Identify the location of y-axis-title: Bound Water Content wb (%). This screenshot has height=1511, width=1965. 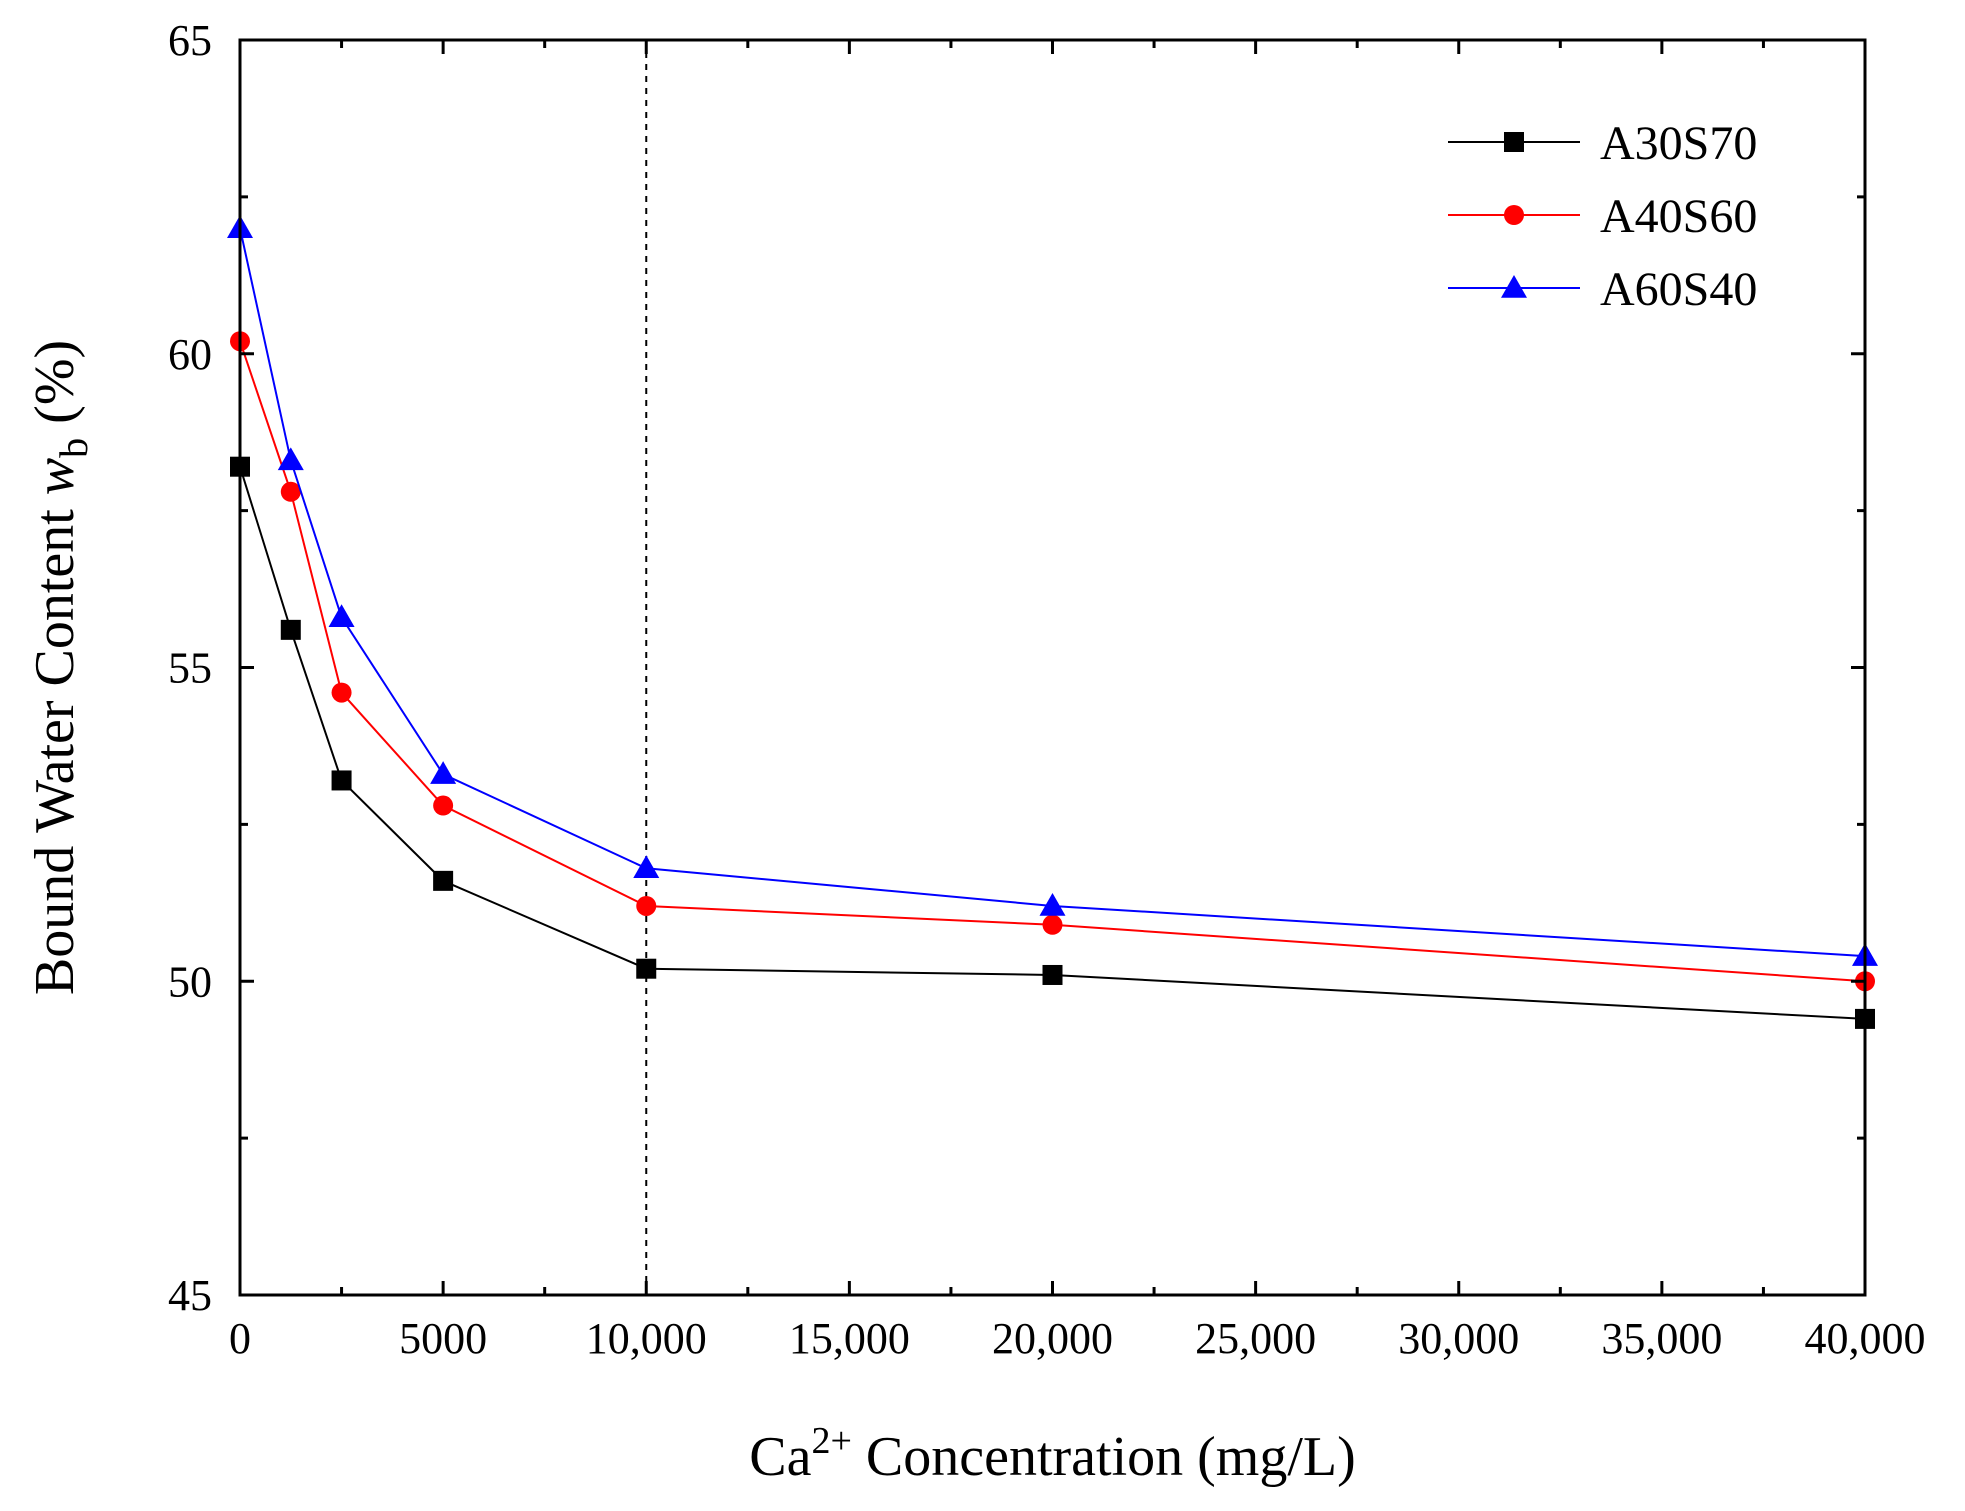
(60, 667).